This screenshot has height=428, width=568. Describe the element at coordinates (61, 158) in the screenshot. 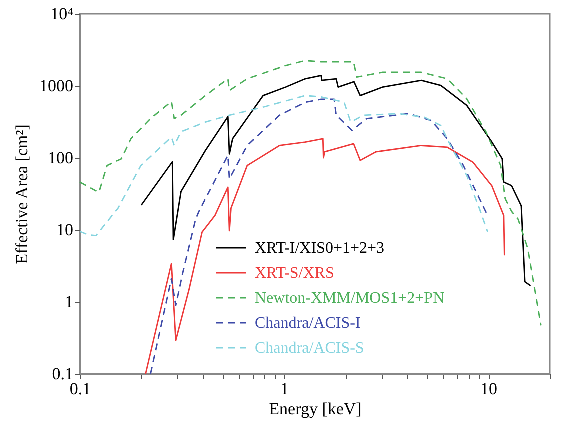

I see `y-tick-label: 100` at that location.